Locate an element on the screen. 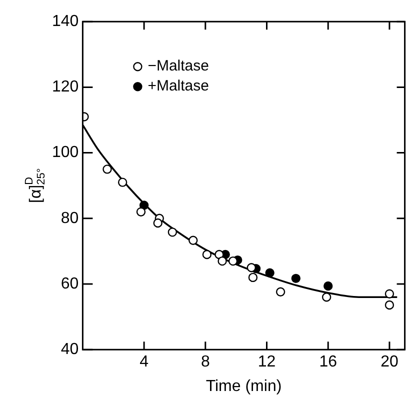  x-tick-label: 8 is located at coordinates (205, 362).